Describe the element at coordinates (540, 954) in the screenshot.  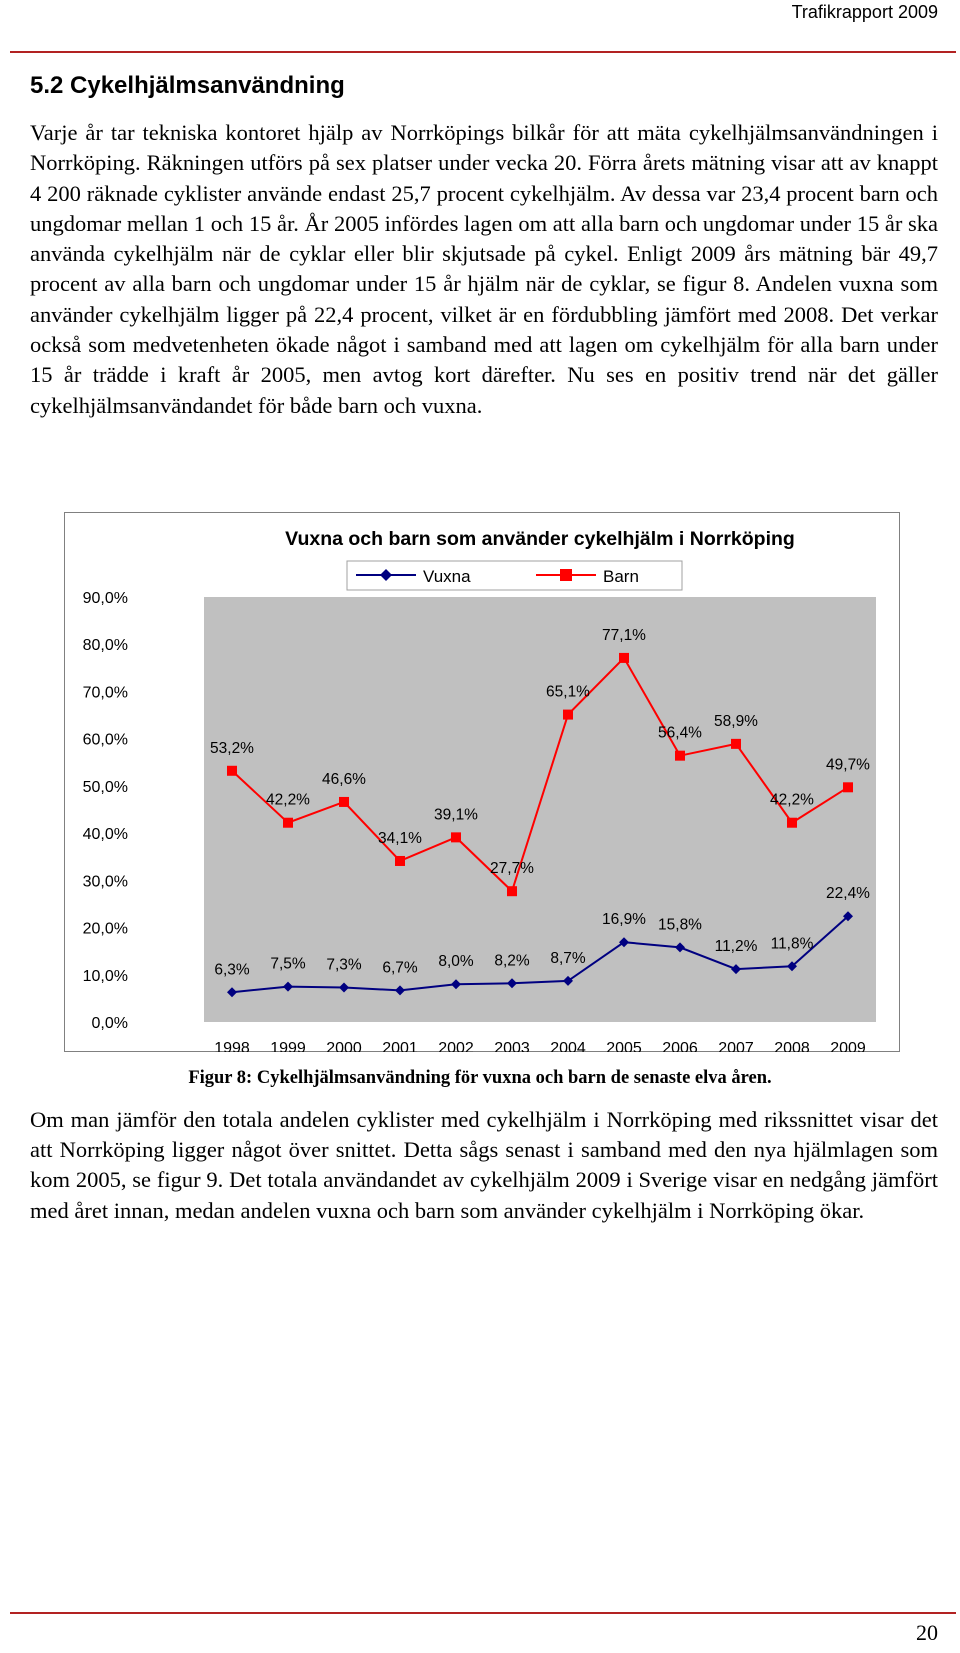
I see `series-line-vuxna` at that location.